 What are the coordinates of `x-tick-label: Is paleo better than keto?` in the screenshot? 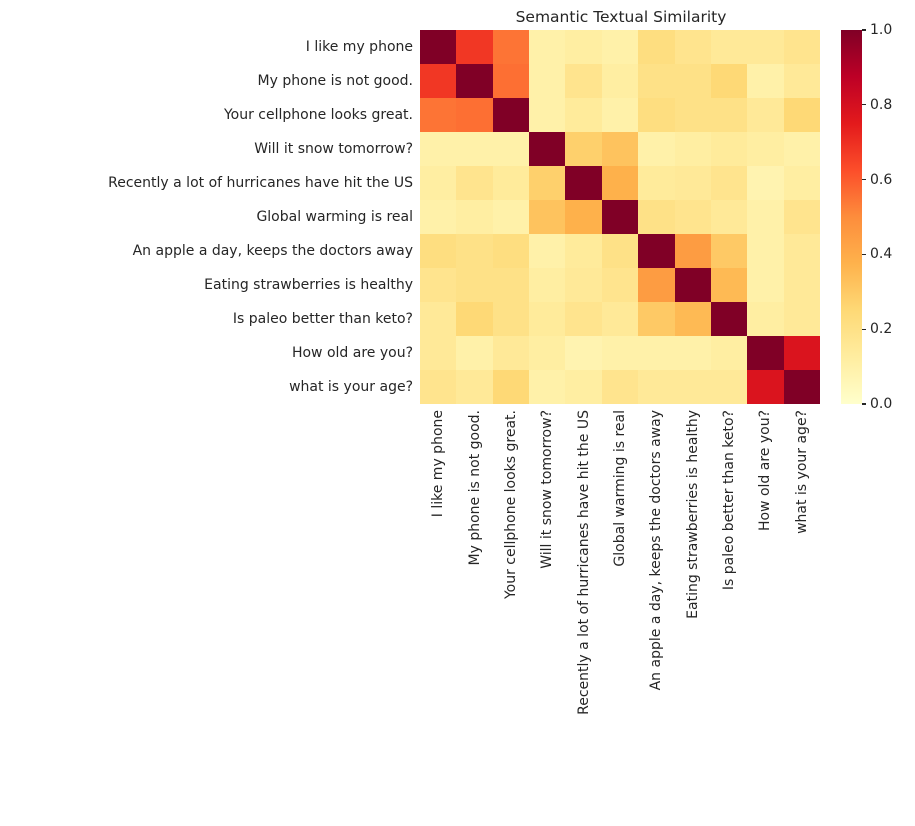 It's located at (729, 500).